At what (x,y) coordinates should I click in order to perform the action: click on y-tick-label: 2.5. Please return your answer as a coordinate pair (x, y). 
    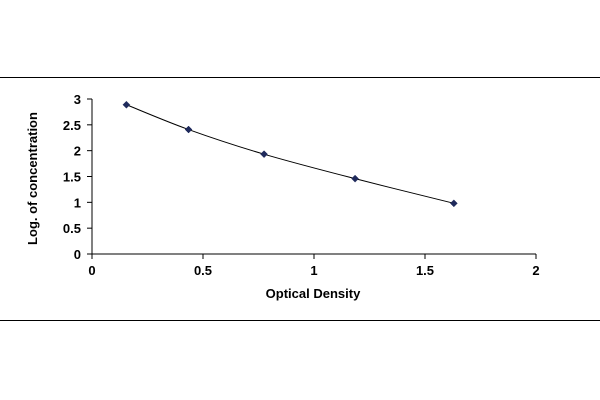
    Looking at the image, I should click on (72, 125).